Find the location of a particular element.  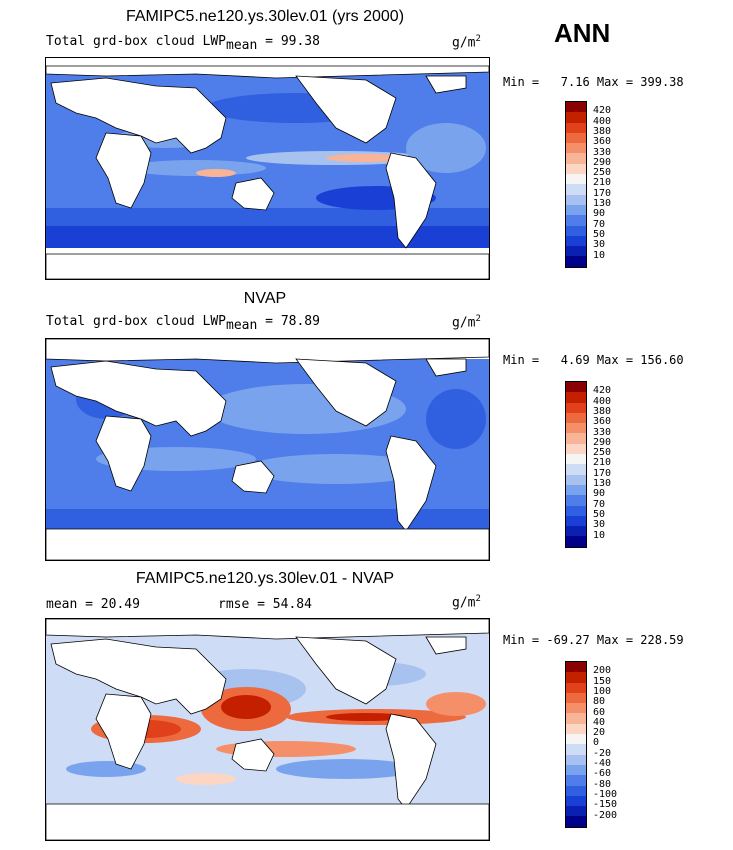

panel2-stat-value: 78.89 is located at coordinates (300, 321).